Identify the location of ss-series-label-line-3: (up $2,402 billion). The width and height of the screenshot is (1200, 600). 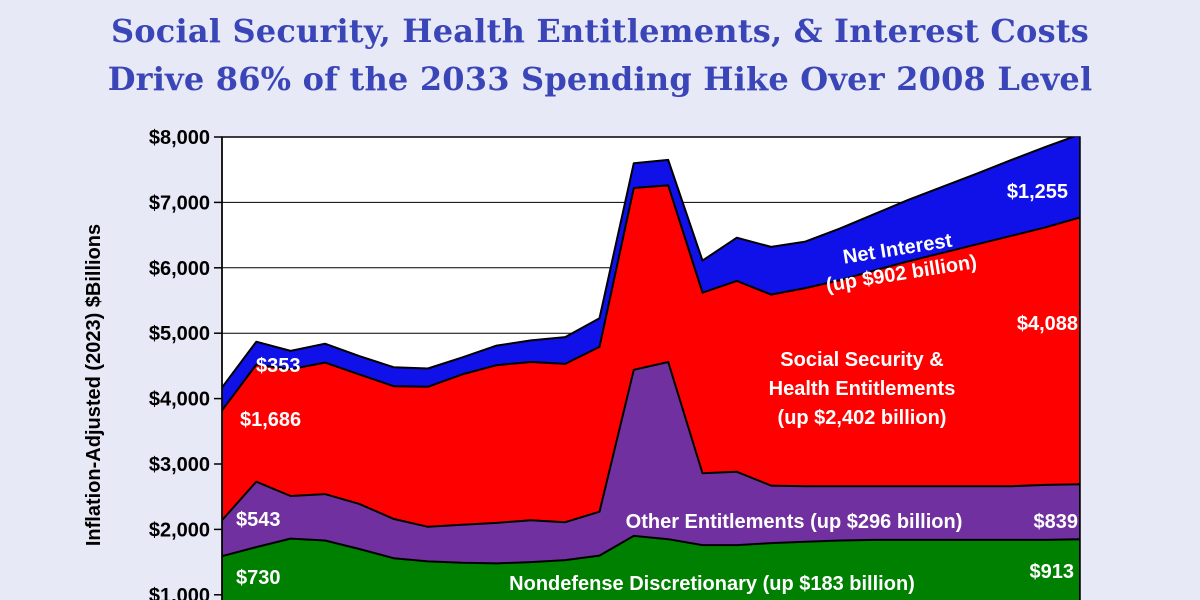
(862, 418).